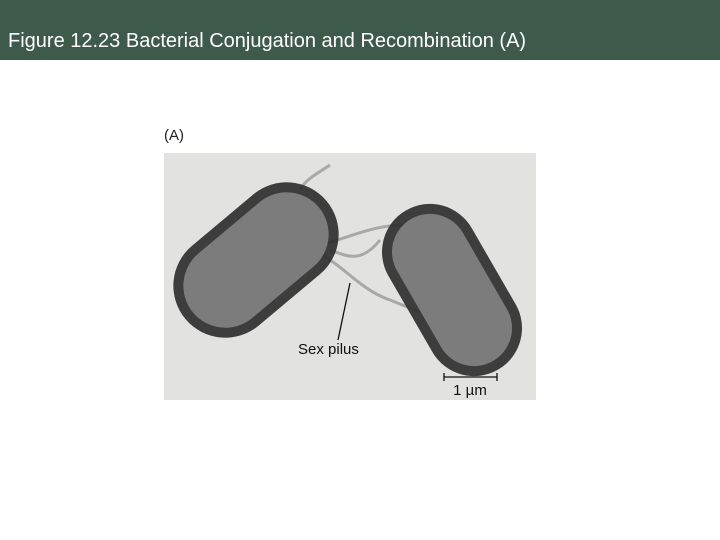 The width and height of the screenshot is (720, 540). Describe the element at coordinates (328, 349) in the screenshot. I see `annotation: Sex pilus` at that location.